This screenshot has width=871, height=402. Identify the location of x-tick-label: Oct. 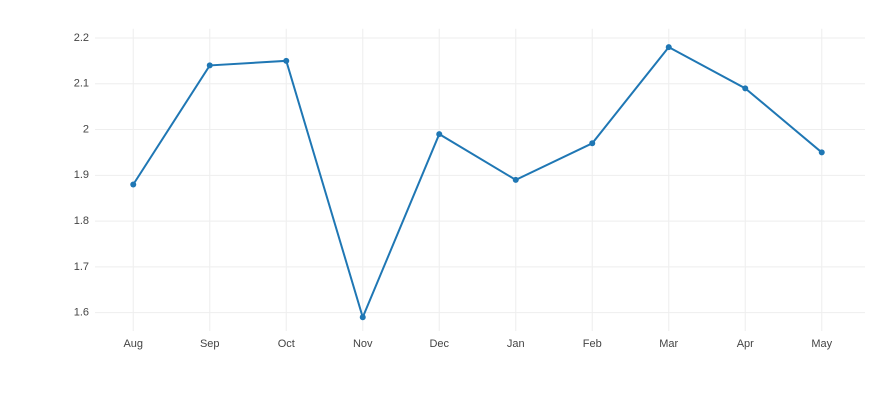
(286, 344).